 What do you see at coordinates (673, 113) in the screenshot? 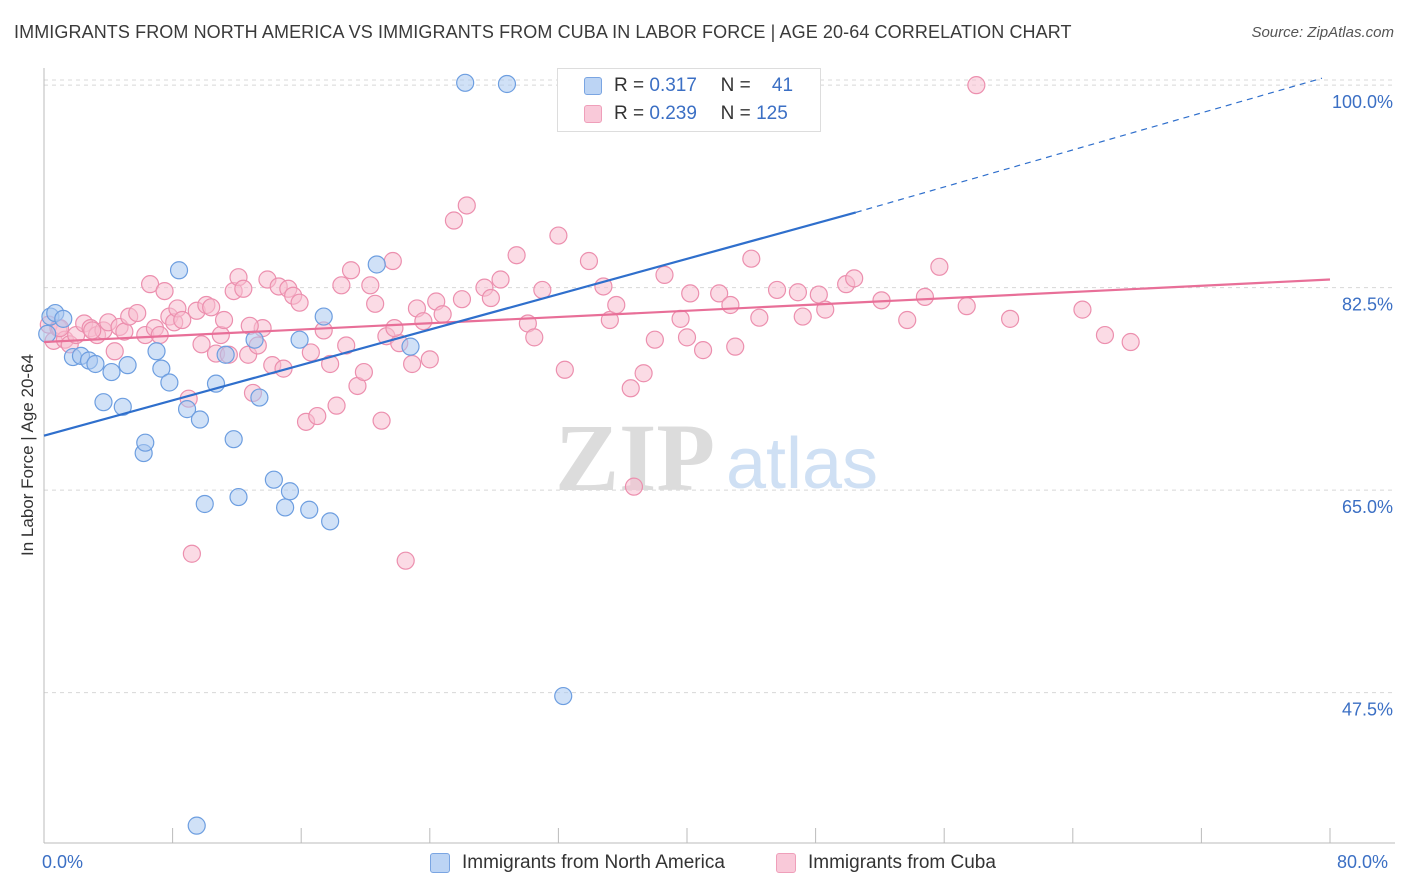
I see `legend-r-value: 0.239` at bounding box center [673, 113].